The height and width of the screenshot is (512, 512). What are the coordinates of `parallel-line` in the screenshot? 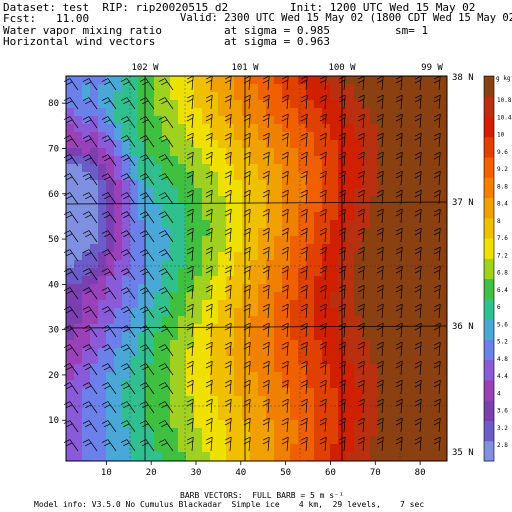 It's located at (256, 203).